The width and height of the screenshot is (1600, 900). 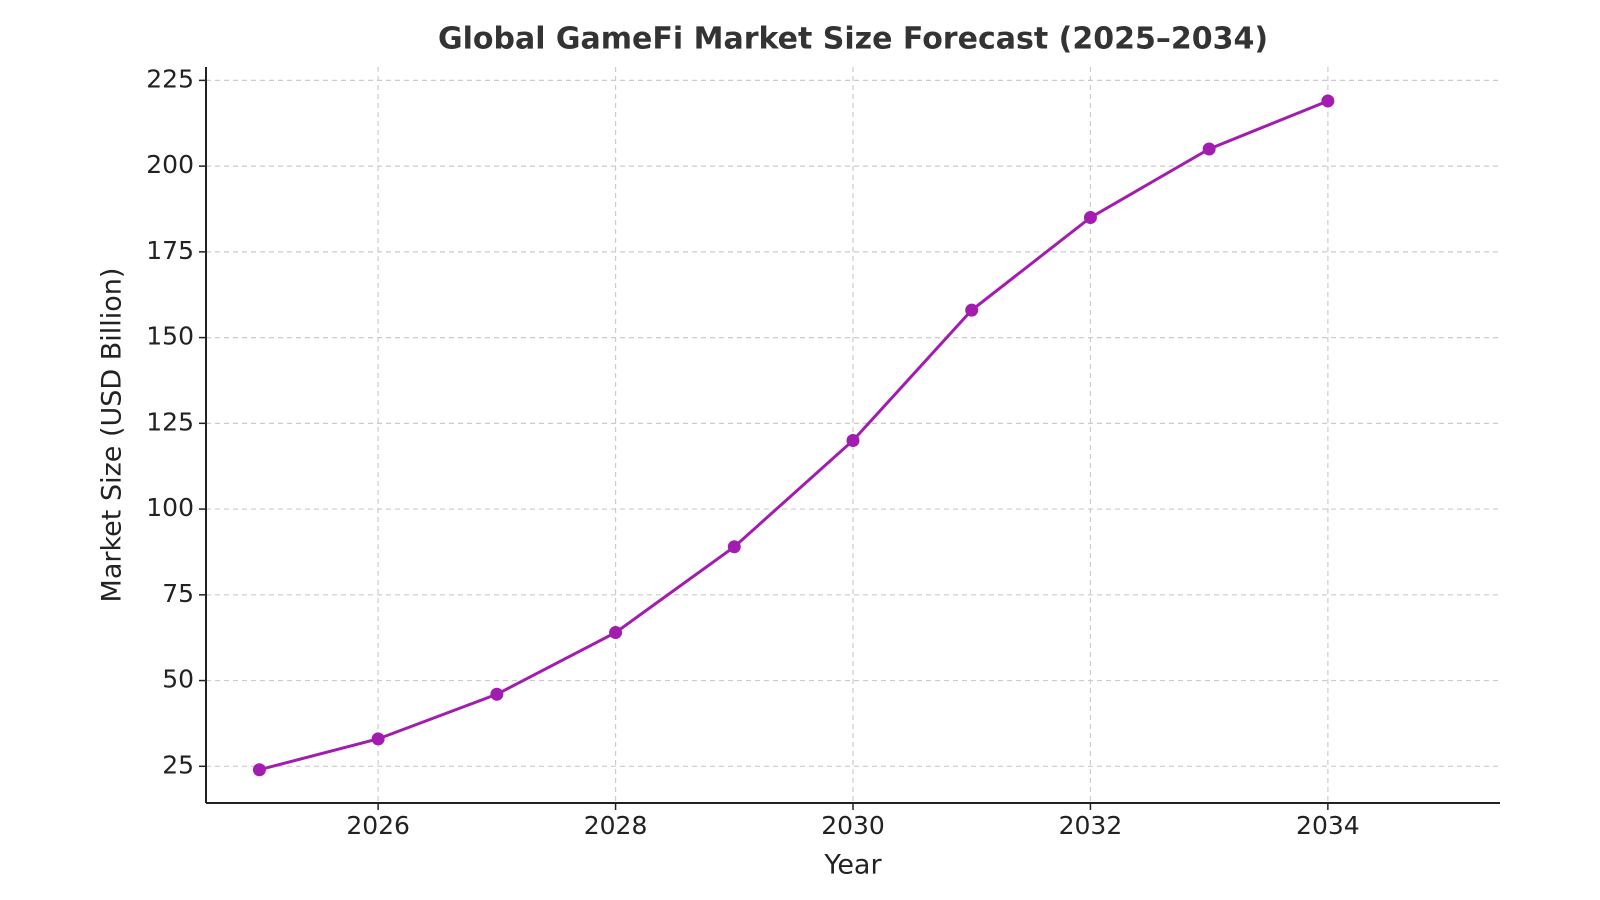 What do you see at coordinates (853, 825) in the screenshot?
I see `x-tick-label: 2030` at bounding box center [853, 825].